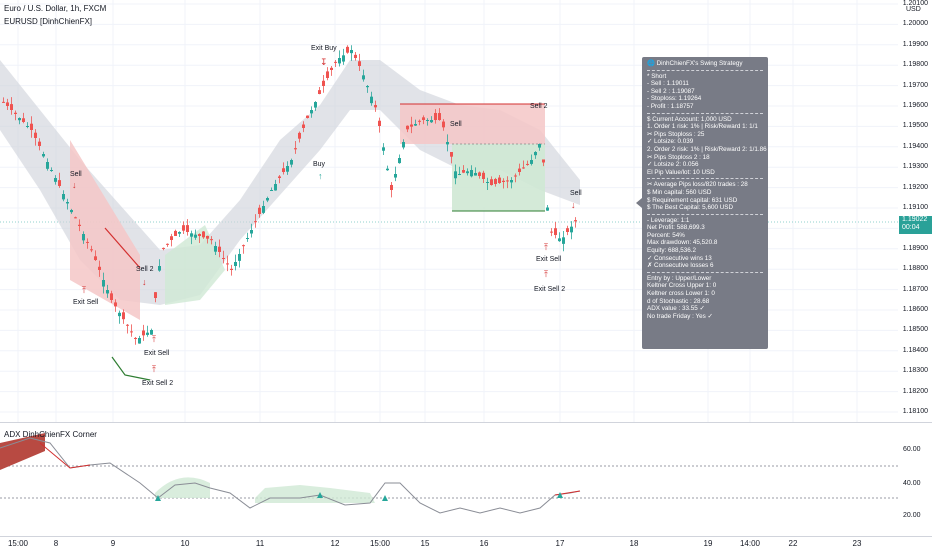 The image size is (932, 550). What do you see at coordinates (55, 8) in the screenshot?
I see `symbol-title: Euro / U.S. Dollar, 1h, FXCM` at bounding box center [55, 8].